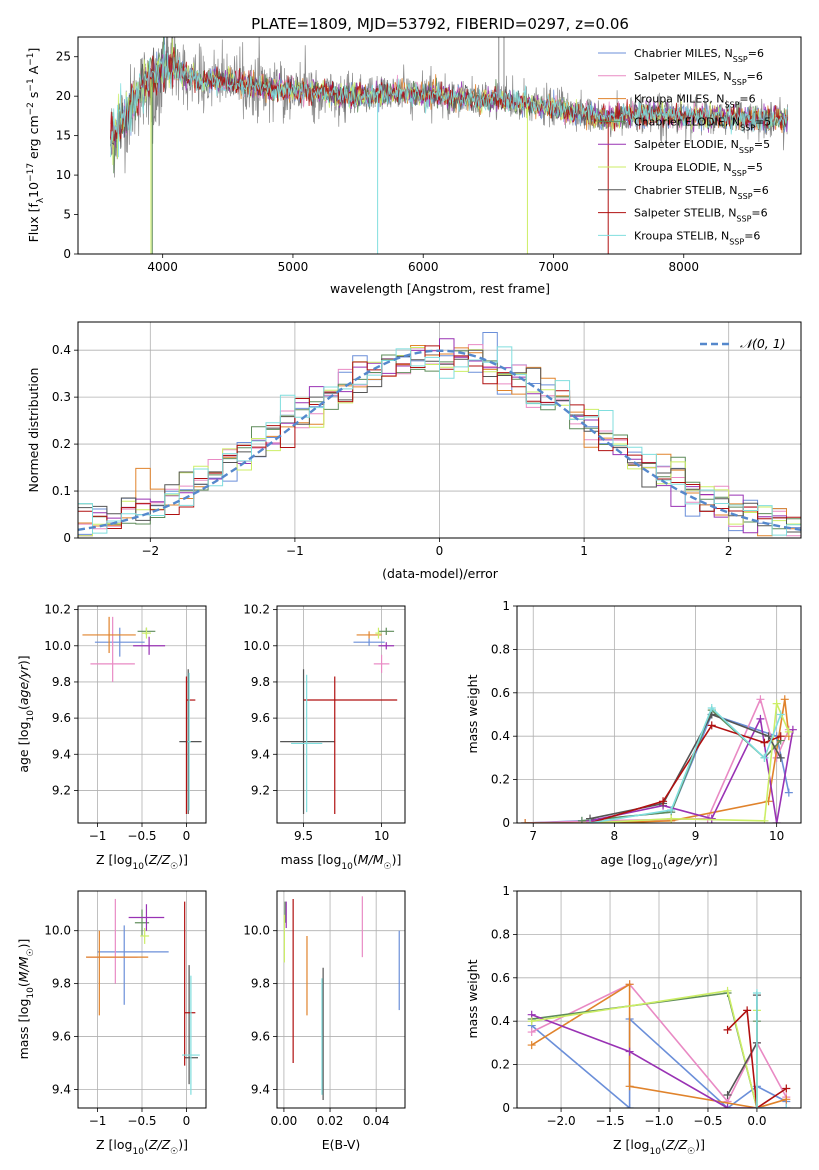 The image size is (819, 1170). What do you see at coordinates (584, 551) in the screenshot?
I see `x-tick-label: 1` at bounding box center [584, 551].